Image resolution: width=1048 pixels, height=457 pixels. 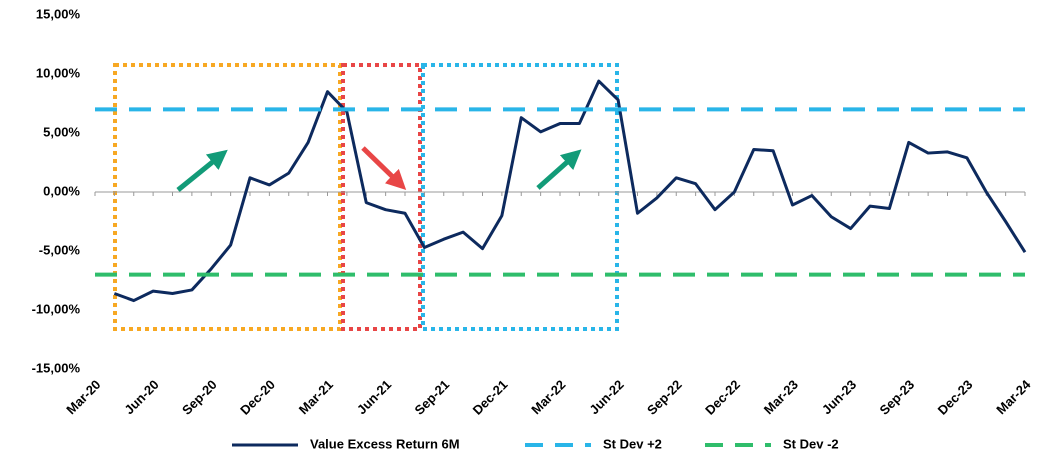 I want to click on x-tick-label: Sep-22, so click(x=664, y=397).